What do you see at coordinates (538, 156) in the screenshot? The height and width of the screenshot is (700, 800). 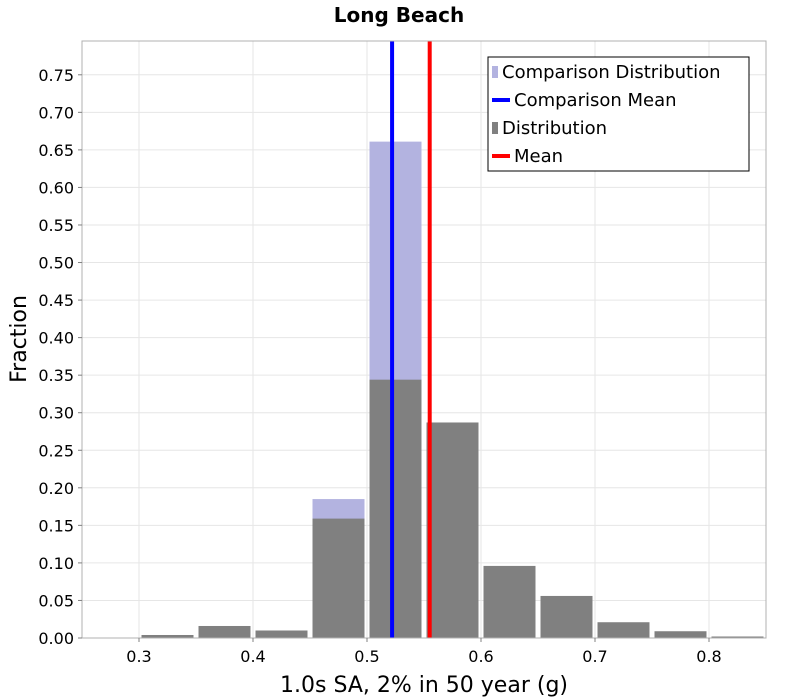 I see `legend-label-mean: Mean` at bounding box center [538, 156].